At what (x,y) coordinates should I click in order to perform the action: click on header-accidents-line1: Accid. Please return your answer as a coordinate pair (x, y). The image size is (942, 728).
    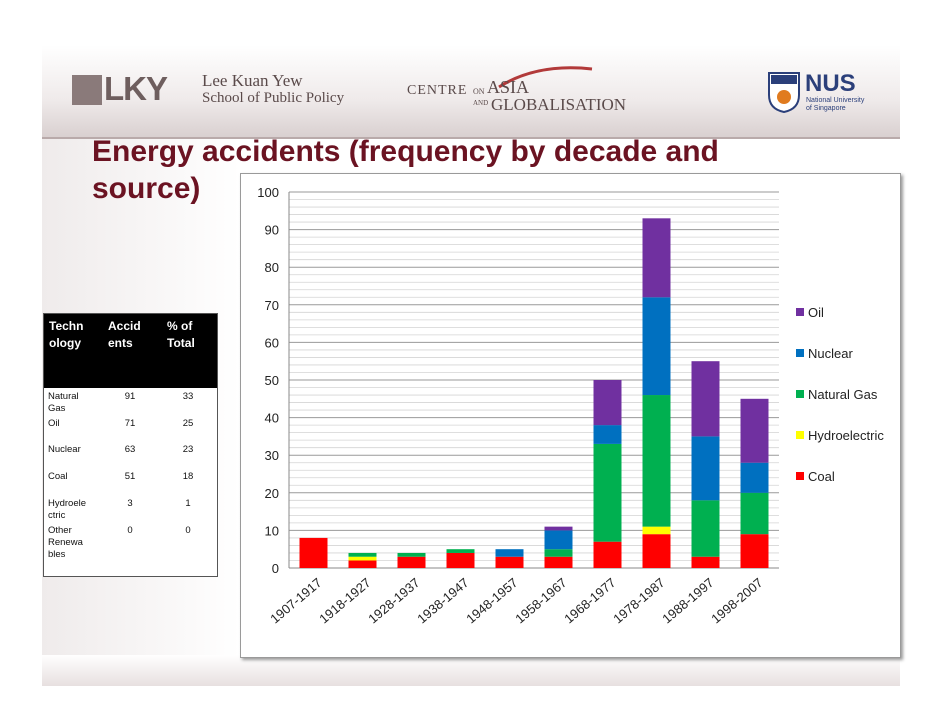
    Looking at the image, I should click on (124, 326).